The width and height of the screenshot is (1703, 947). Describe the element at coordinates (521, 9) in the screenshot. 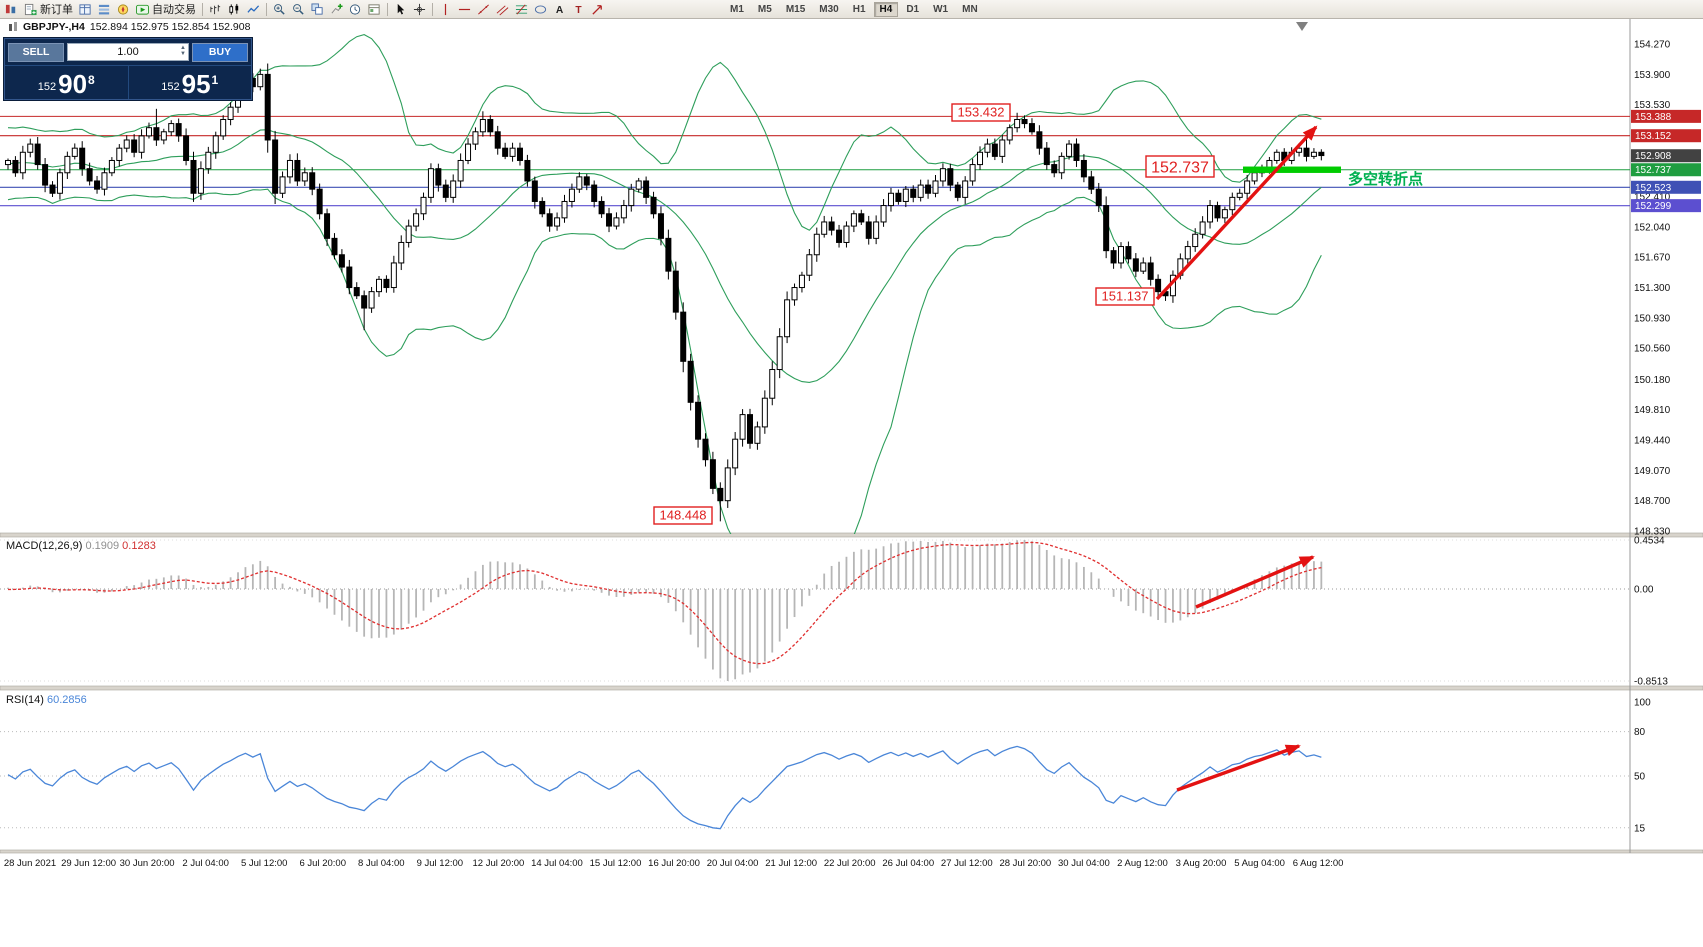

I see `fibonacci-button` at that location.